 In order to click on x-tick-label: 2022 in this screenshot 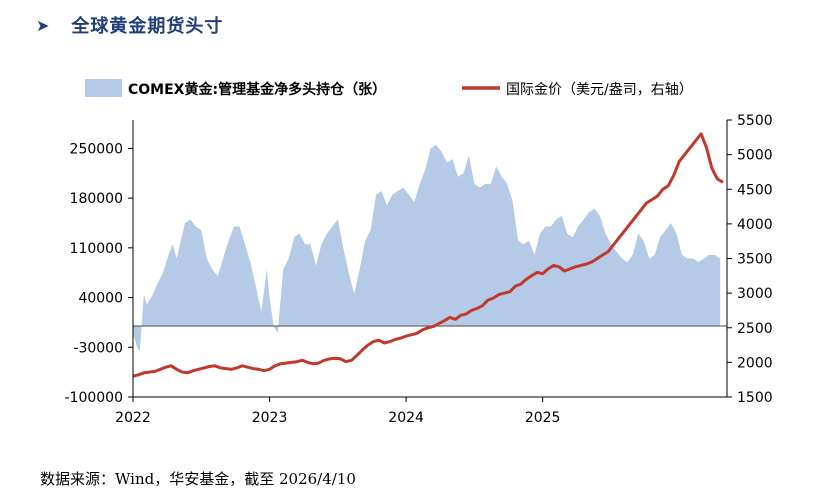, I will do `click(133, 418)`.